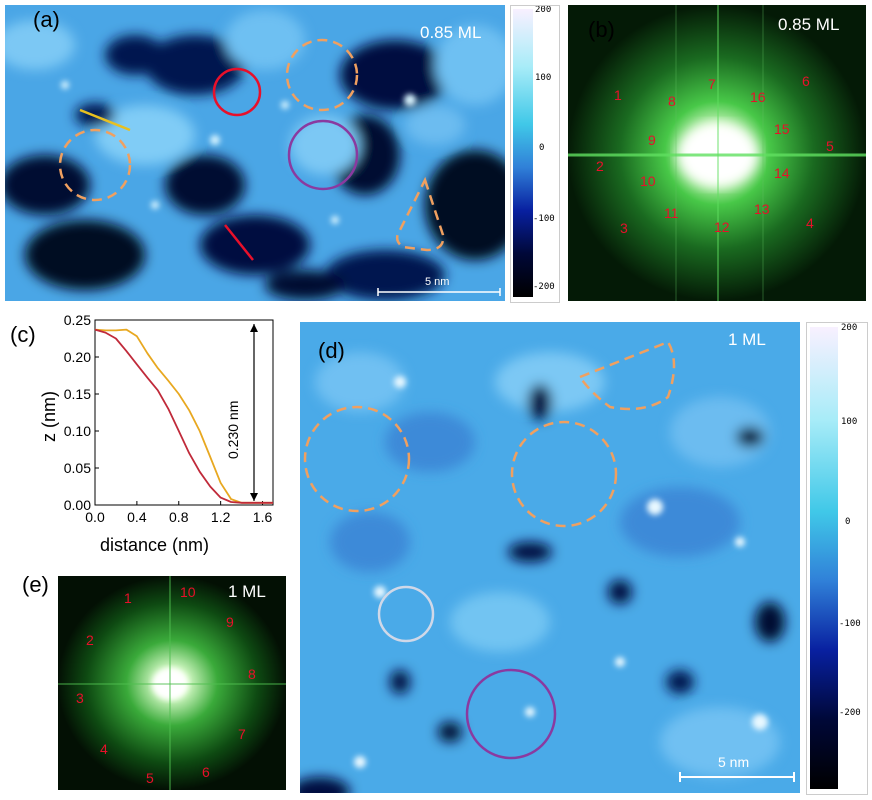  Describe the element at coordinates (239, 242) in the screenshot. I see `red-profile-line` at that location.